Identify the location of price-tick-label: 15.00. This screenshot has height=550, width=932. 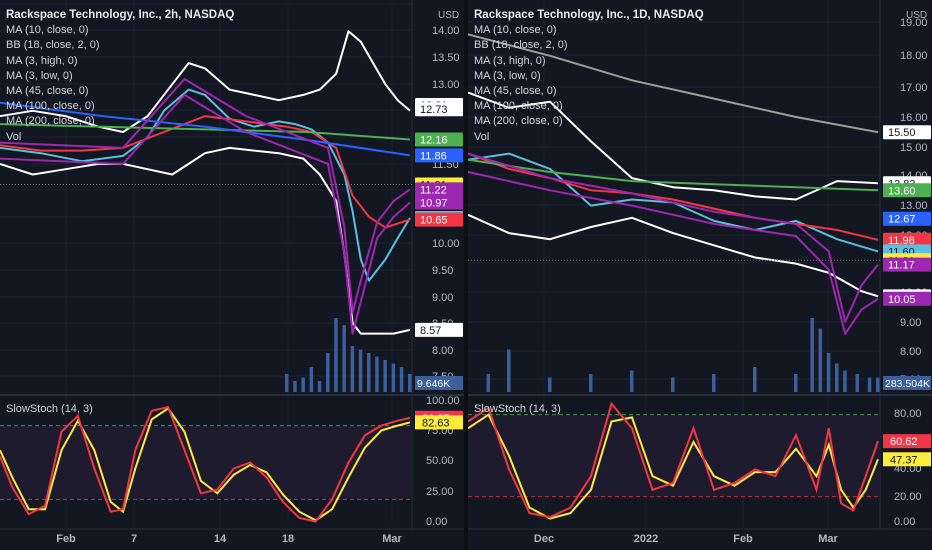
(914, 148).